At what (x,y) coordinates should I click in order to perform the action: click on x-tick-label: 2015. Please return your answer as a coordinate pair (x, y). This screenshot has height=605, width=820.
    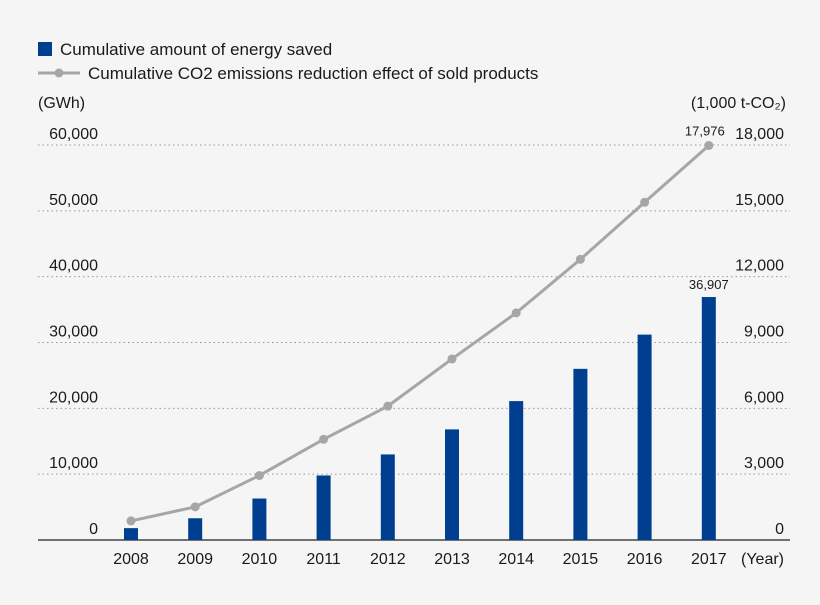
    Looking at the image, I should click on (581, 559).